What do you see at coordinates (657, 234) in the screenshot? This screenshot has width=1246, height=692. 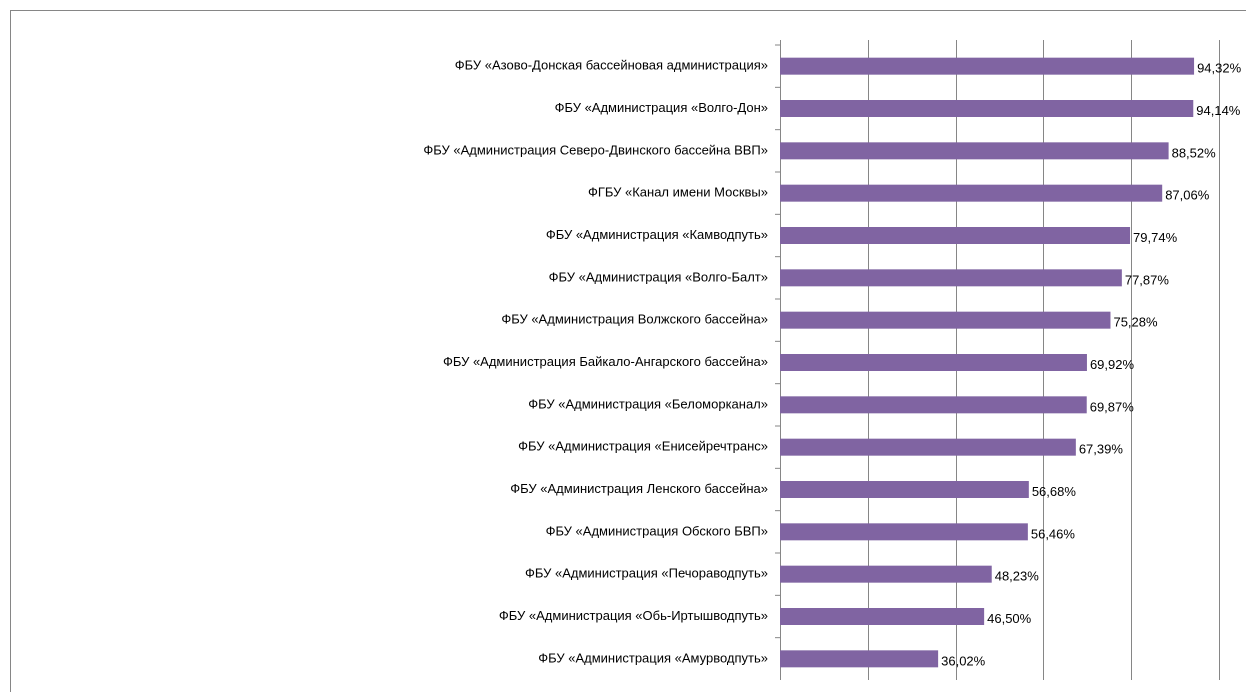 I see `y-tick-label: ФБУ «Администрация «Камводпуть»` at bounding box center [657, 234].